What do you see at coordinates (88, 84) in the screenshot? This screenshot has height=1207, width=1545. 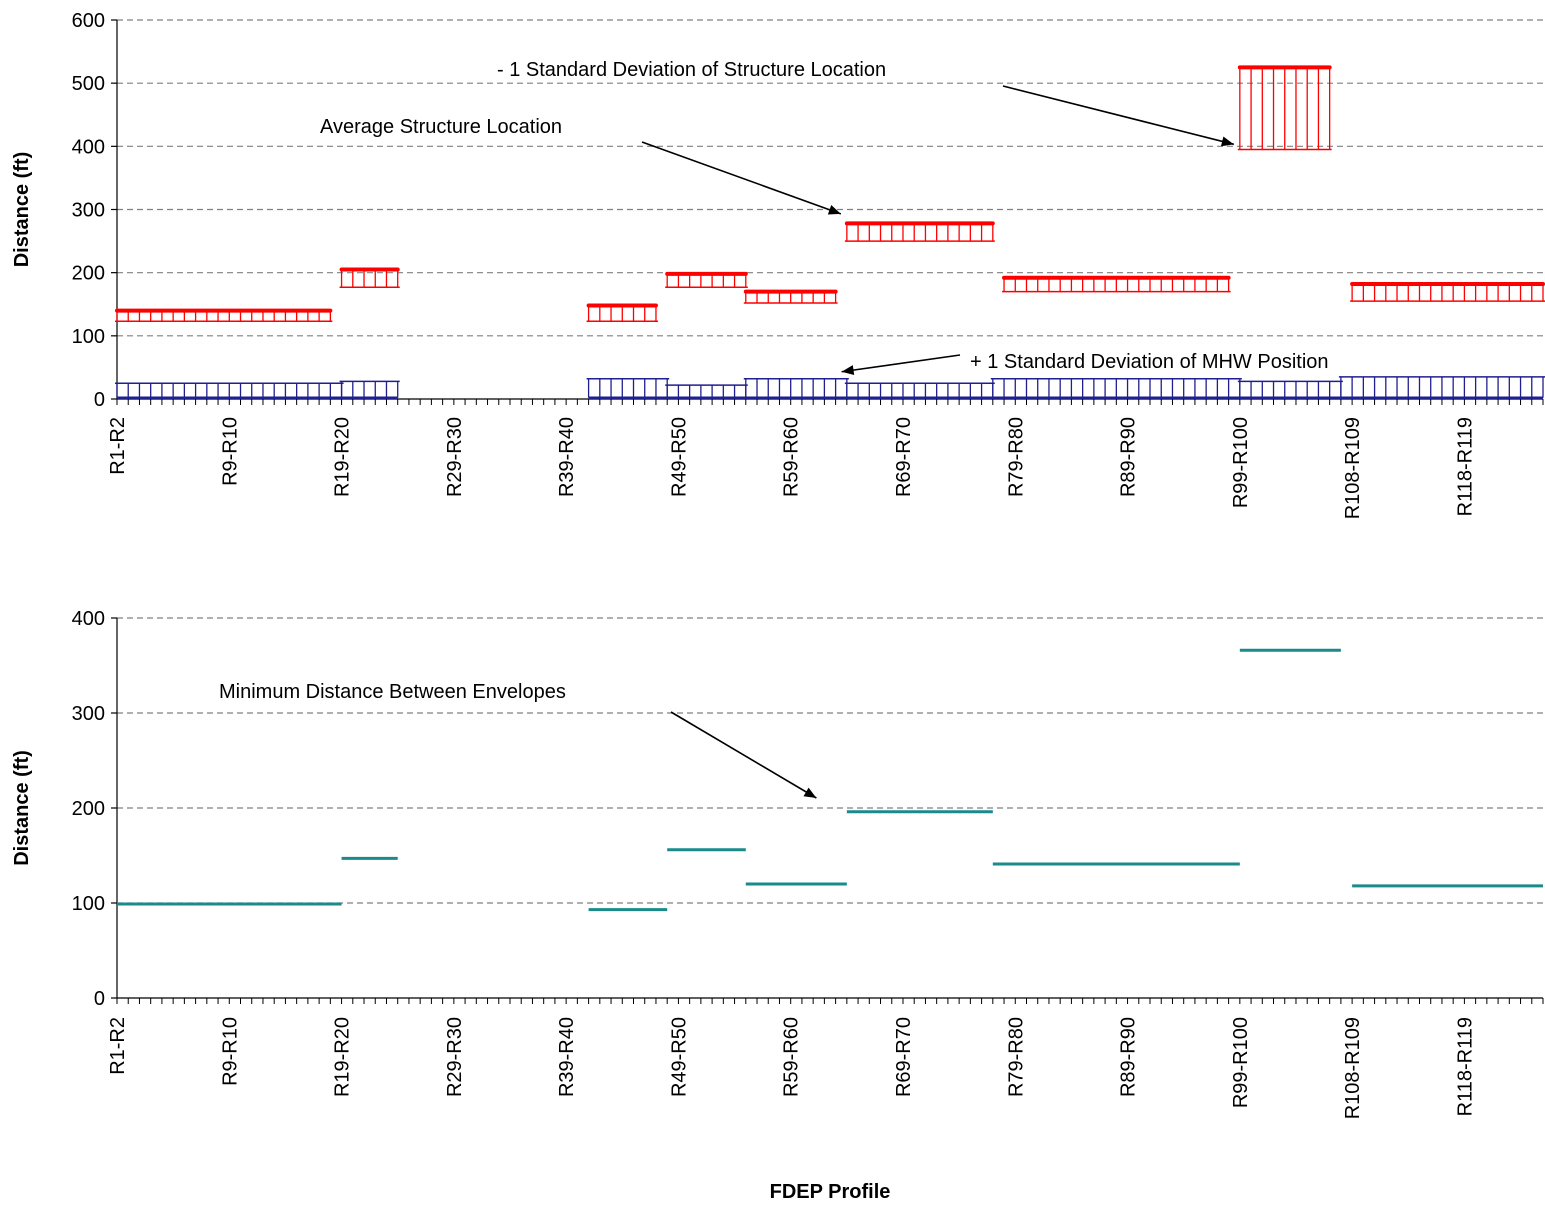 I see `y-tick-label: 500` at bounding box center [88, 84].